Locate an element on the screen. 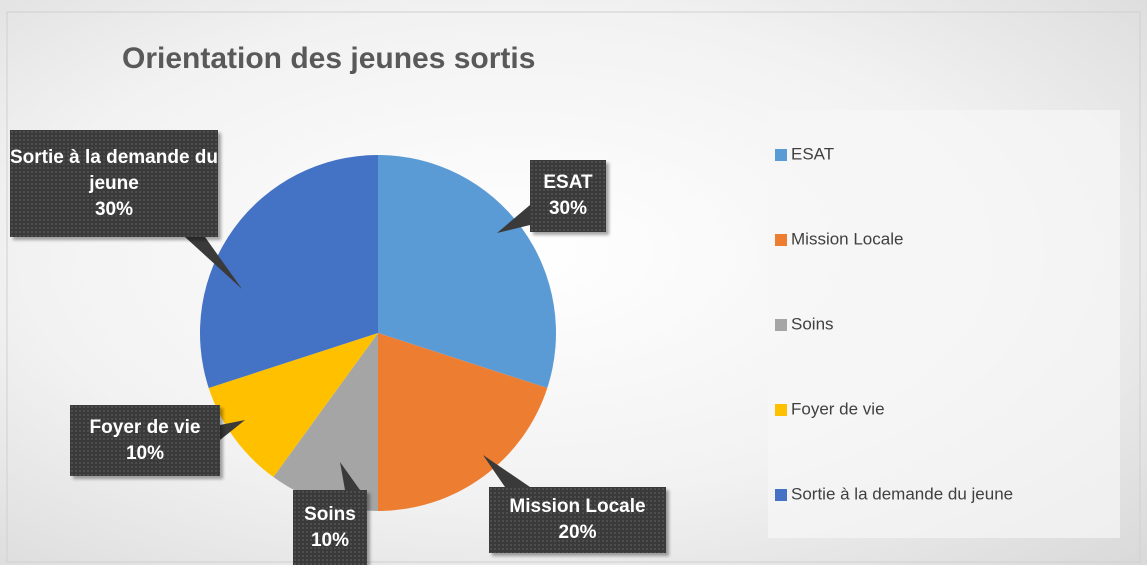 The image size is (1147, 565). data-label-category: Mission Locale is located at coordinates (577, 506).